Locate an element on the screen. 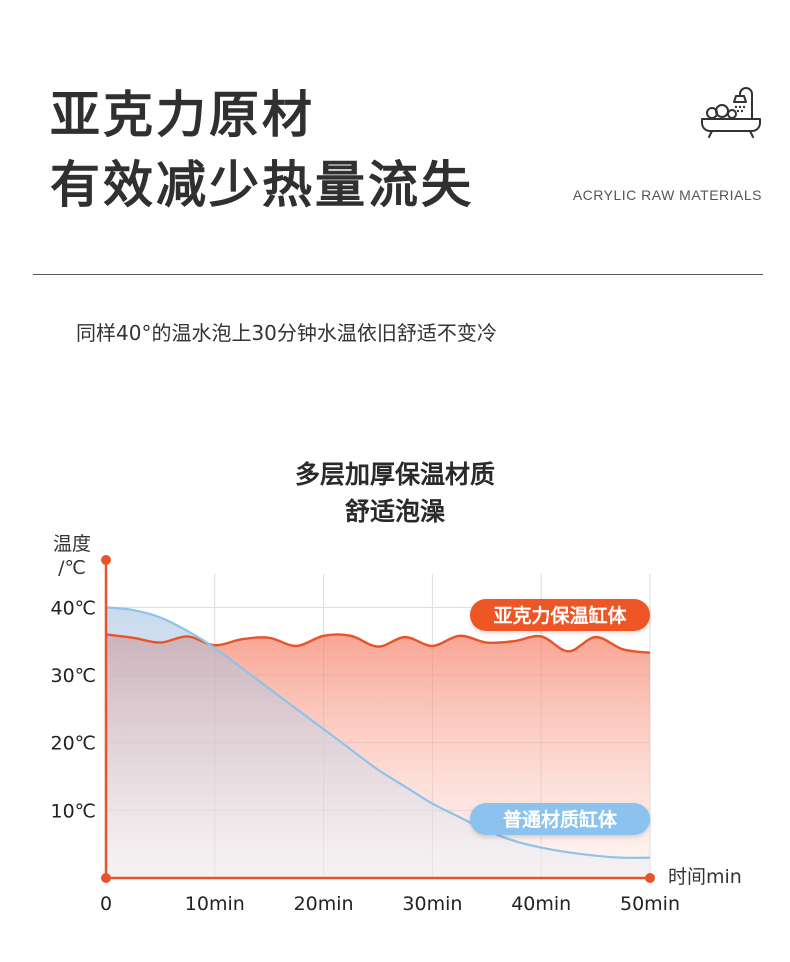 The height and width of the screenshot is (962, 790). y-tick-label: 40℃ is located at coordinates (73, 608).